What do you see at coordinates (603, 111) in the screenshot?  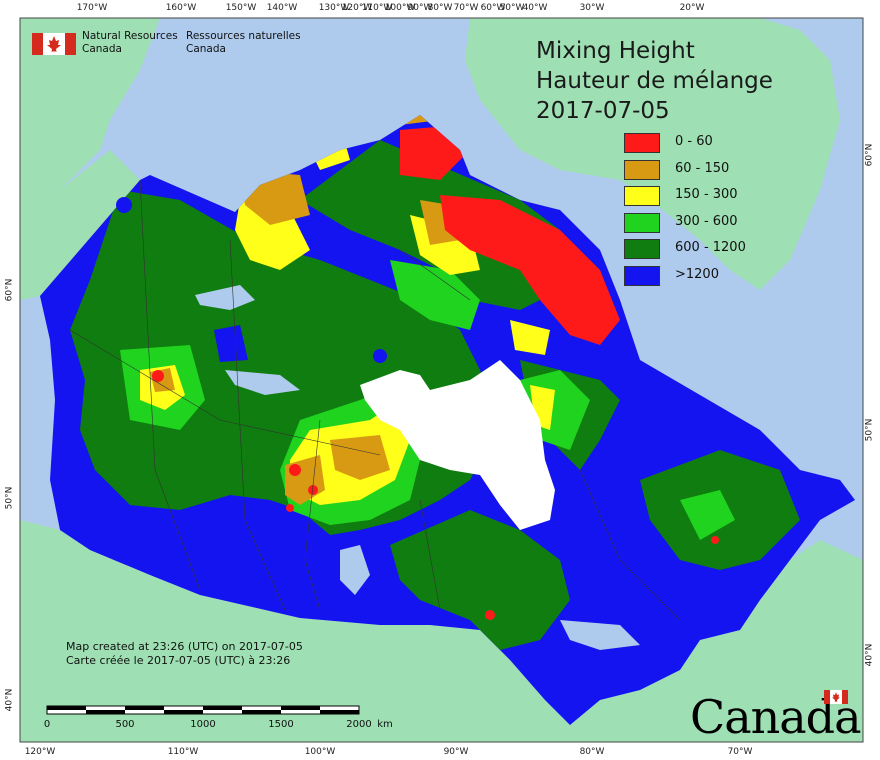 I see `title-date: 2017-07-05` at bounding box center [603, 111].